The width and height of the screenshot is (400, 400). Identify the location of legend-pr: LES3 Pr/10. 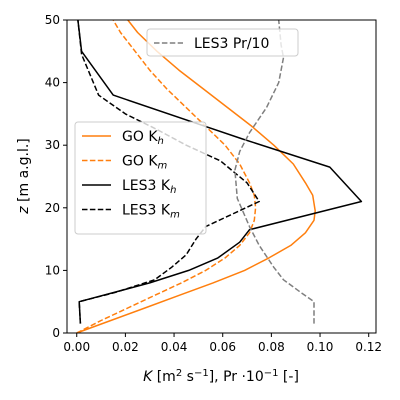
(222, 42).